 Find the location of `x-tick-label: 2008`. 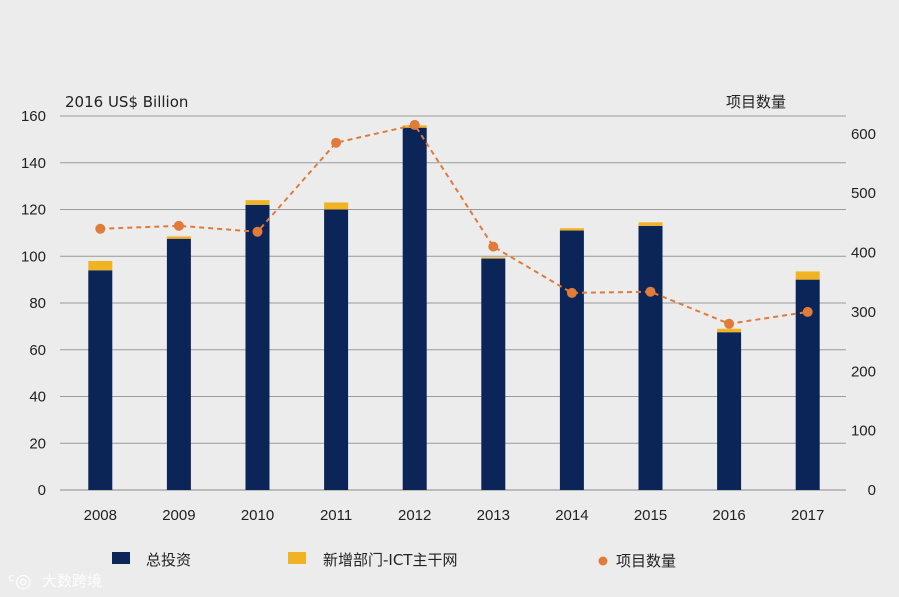

x-tick-label: 2008 is located at coordinates (100, 515).